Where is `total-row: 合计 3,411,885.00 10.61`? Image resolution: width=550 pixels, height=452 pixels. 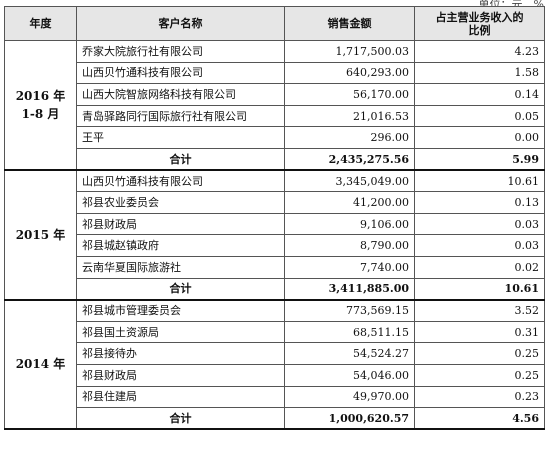 total-row: 合计 3,411,885.00 10.61 is located at coordinates (275, 289).